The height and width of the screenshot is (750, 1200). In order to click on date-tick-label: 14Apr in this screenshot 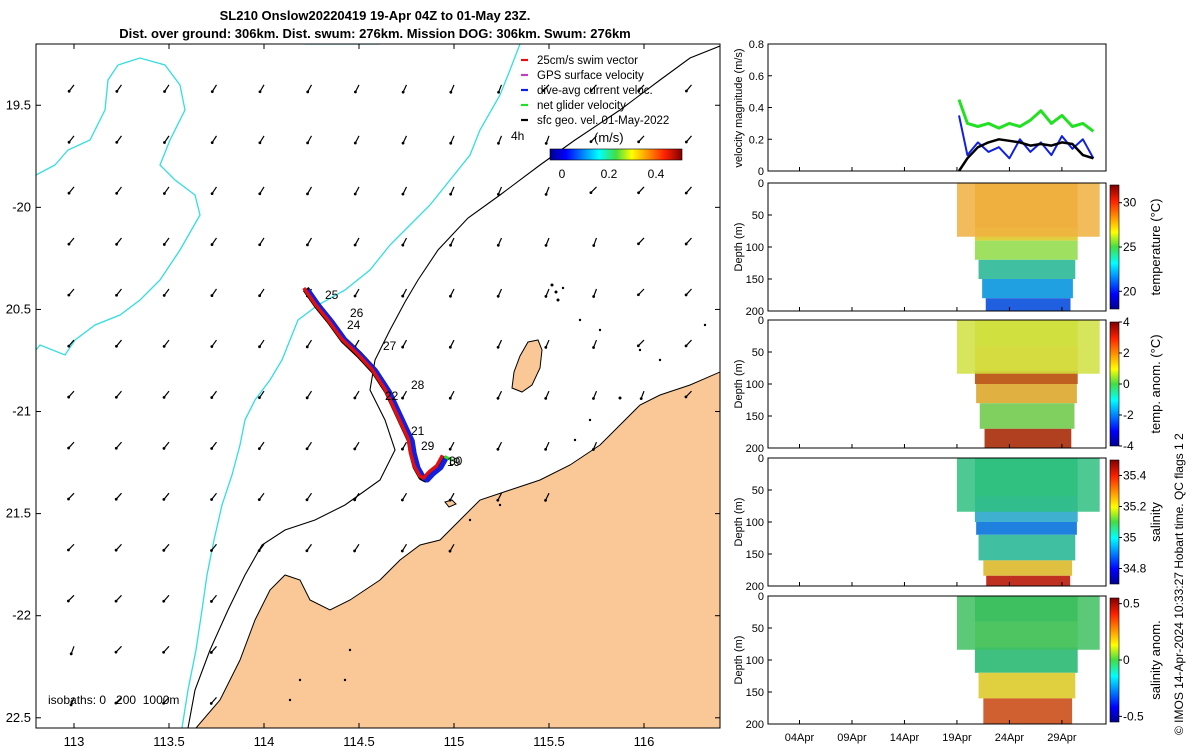, I will do `click(905, 738)`.